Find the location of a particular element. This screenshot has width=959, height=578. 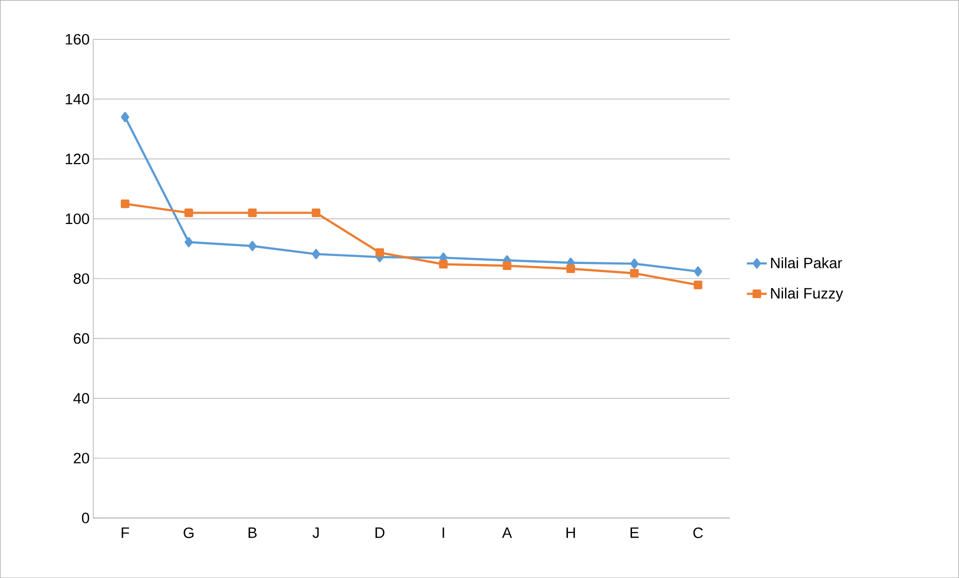

x-tick-label: B is located at coordinates (252, 532).